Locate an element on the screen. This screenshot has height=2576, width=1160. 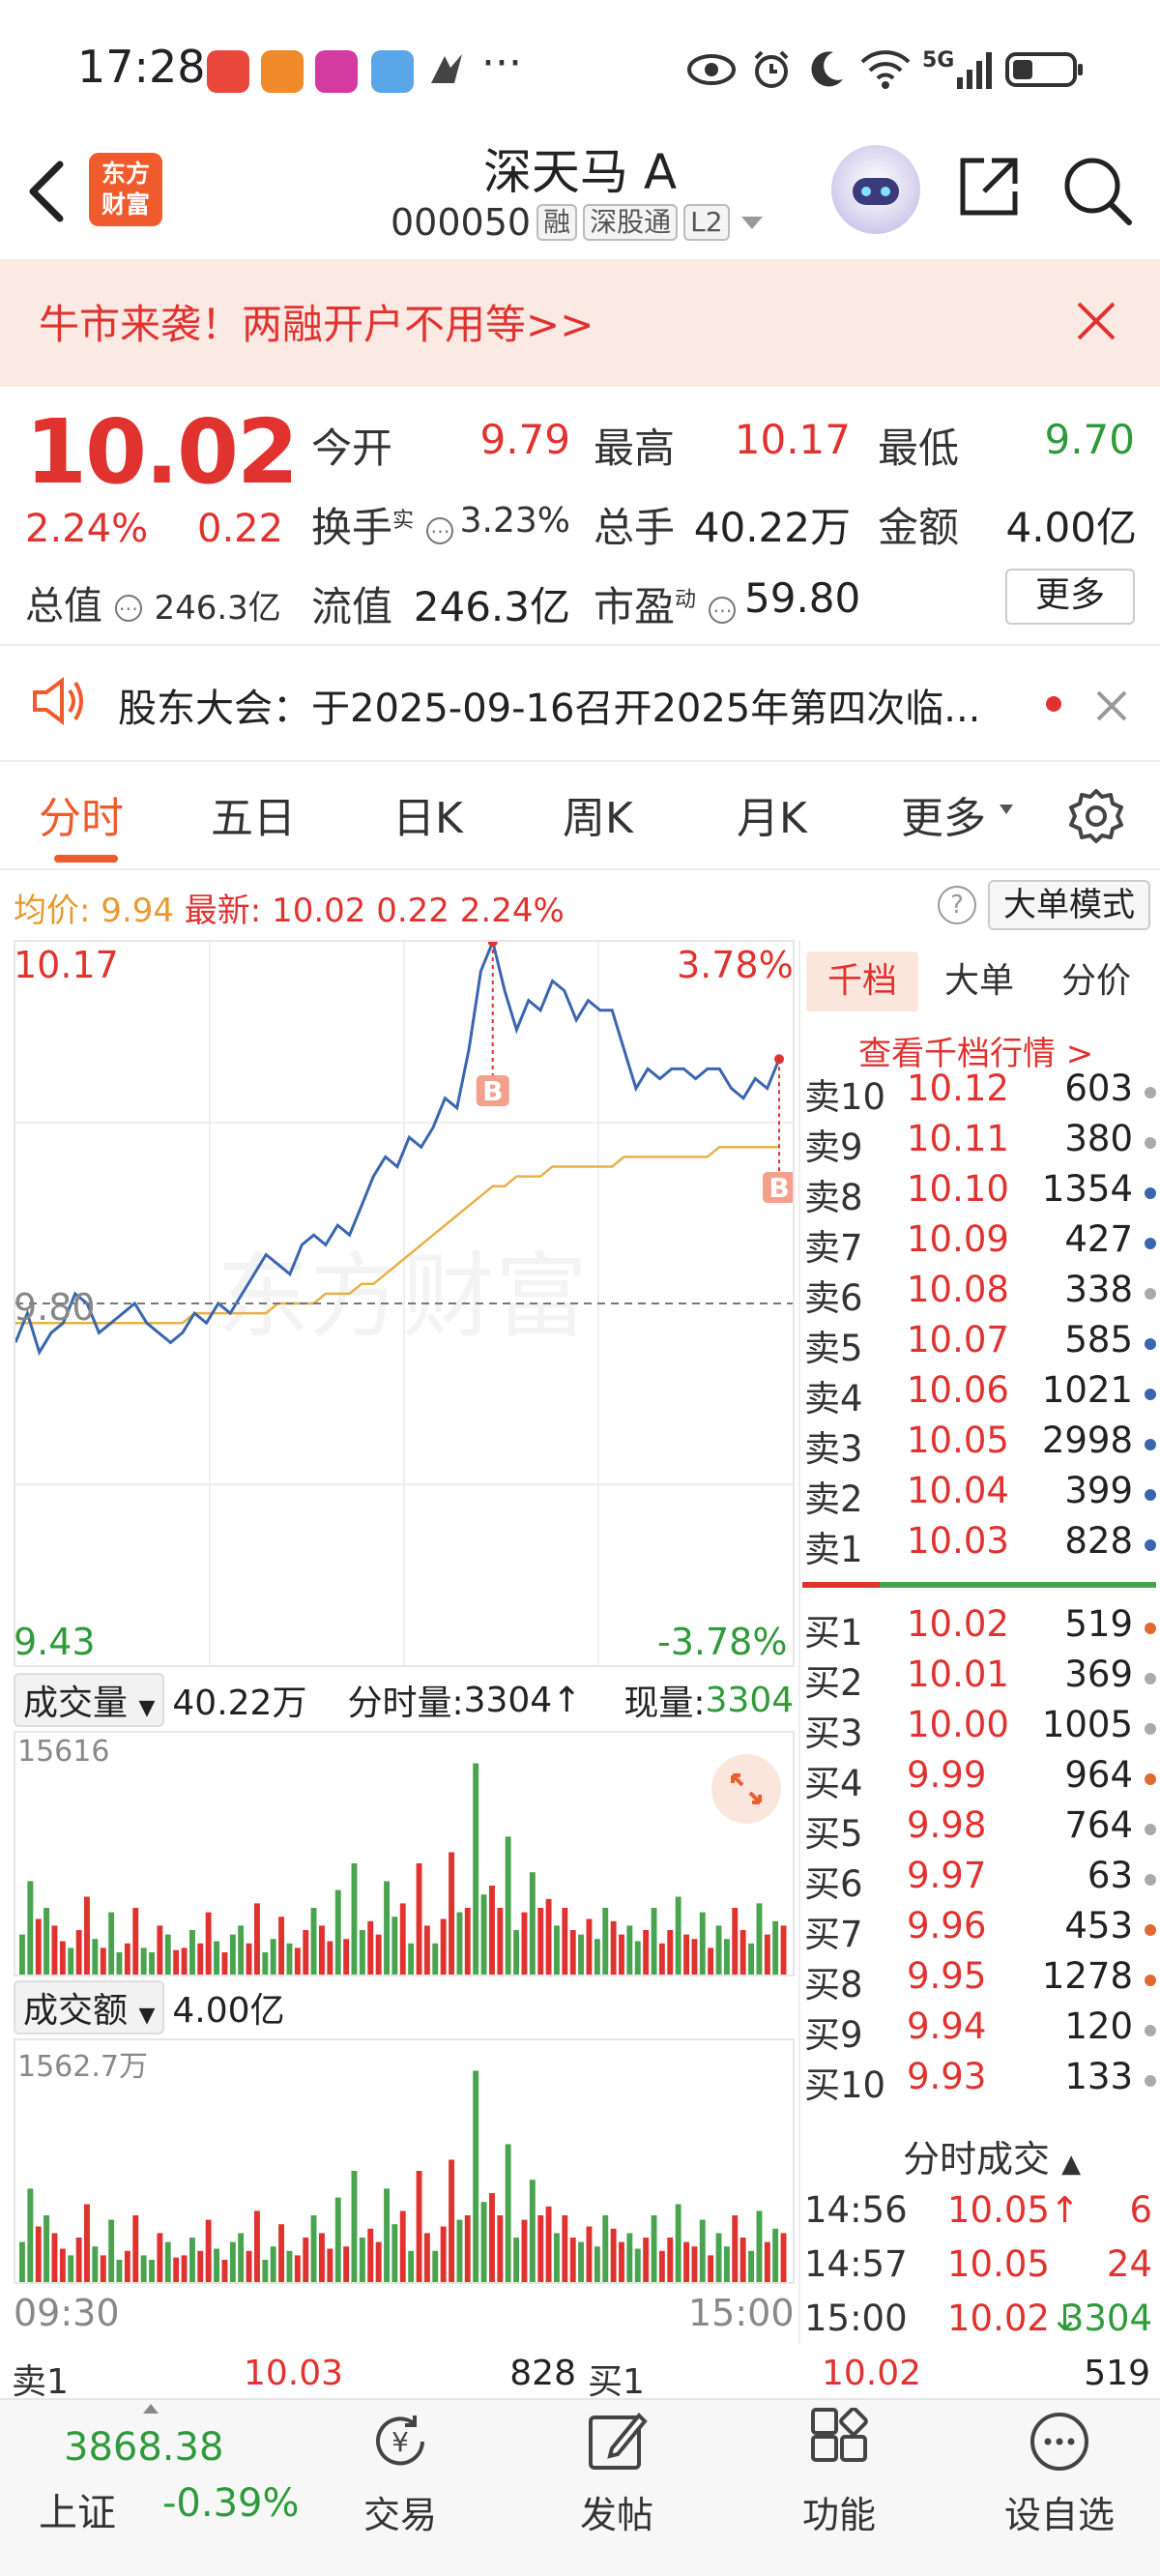
nav-function: 功能 is located at coordinates (839, 2480).